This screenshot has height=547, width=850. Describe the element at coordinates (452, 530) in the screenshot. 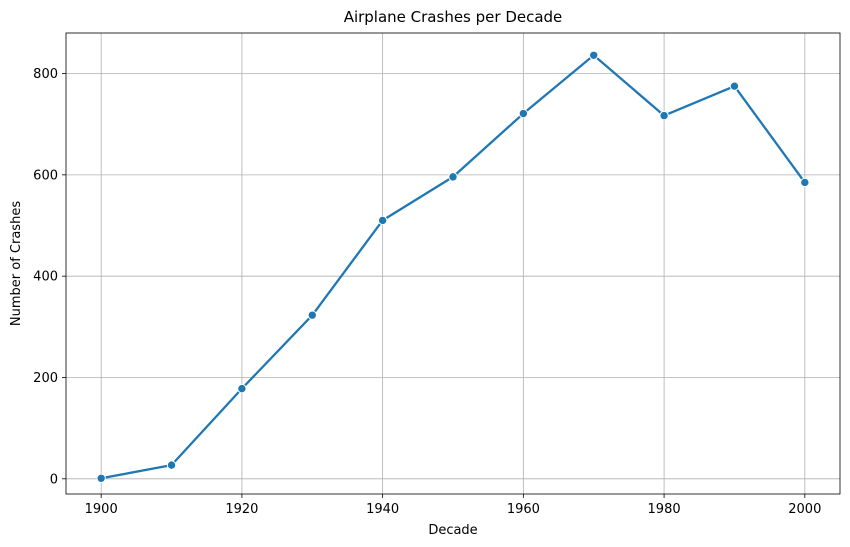

I see `x-axis-label: Decade` at that location.